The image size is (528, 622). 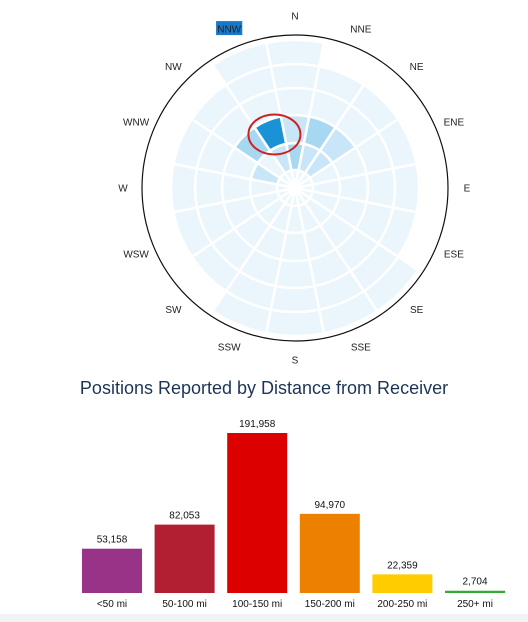 What do you see at coordinates (136, 254) in the screenshot?
I see `direction-label-wsw: WSW` at bounding box center [136, 254].